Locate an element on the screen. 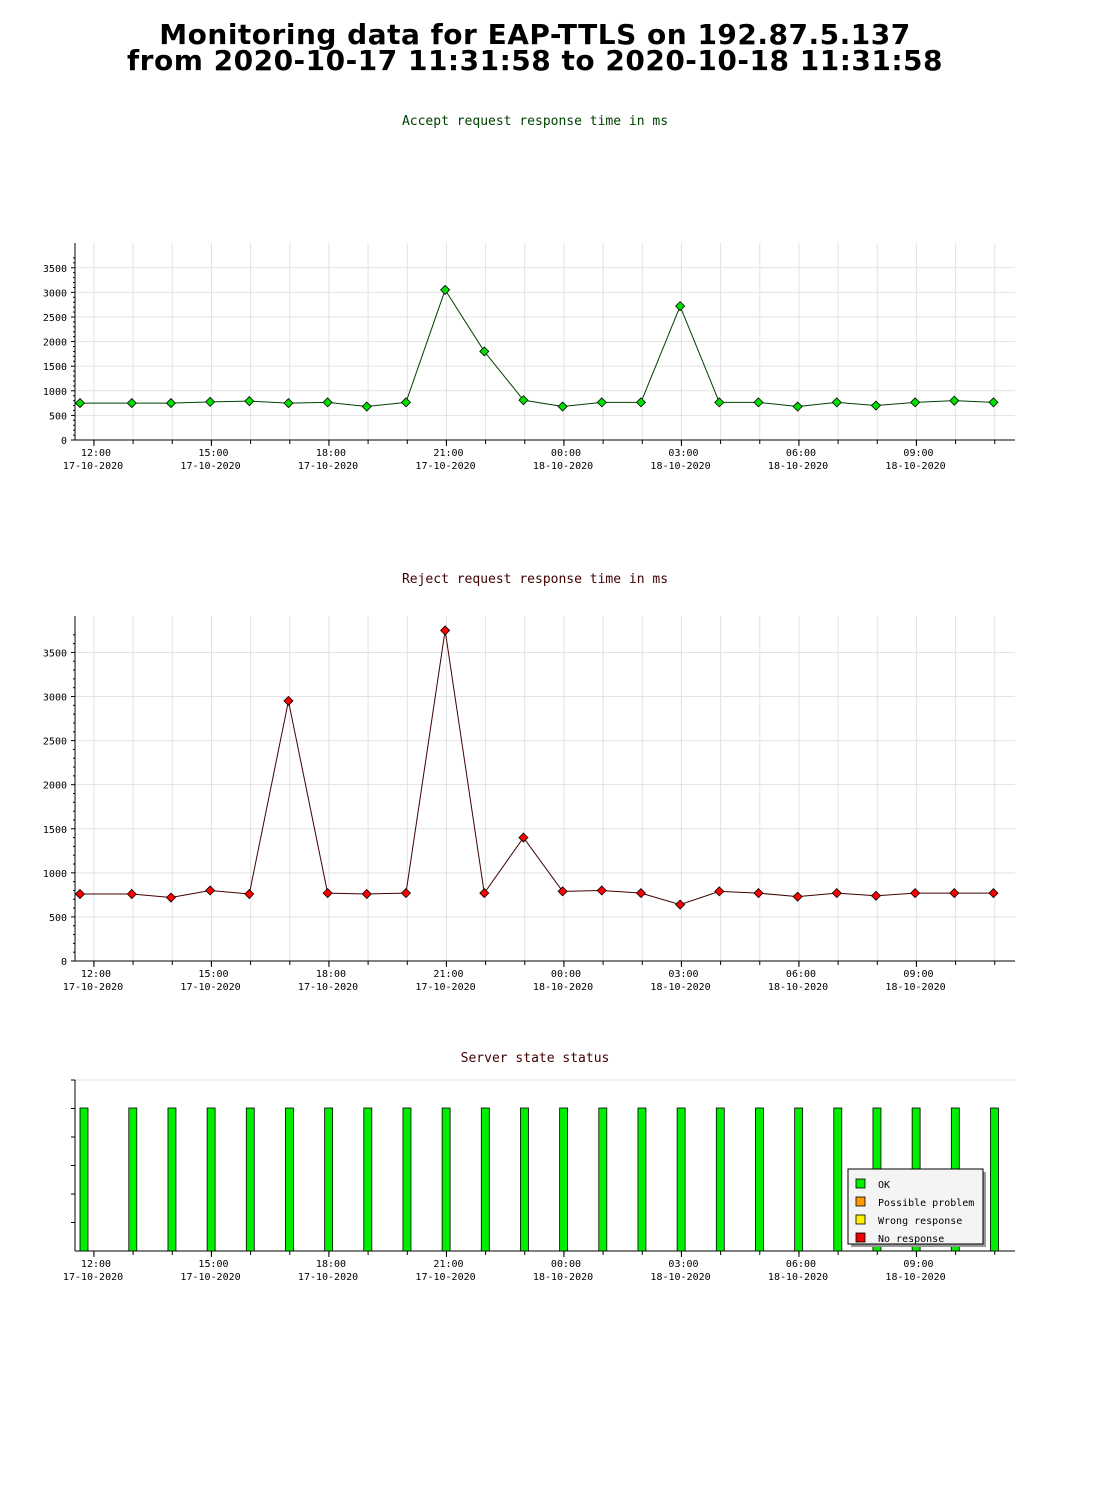 The image size is (1100, 1500). x-tick-time-label: 18:00 is located at coordinates (331, 1264).